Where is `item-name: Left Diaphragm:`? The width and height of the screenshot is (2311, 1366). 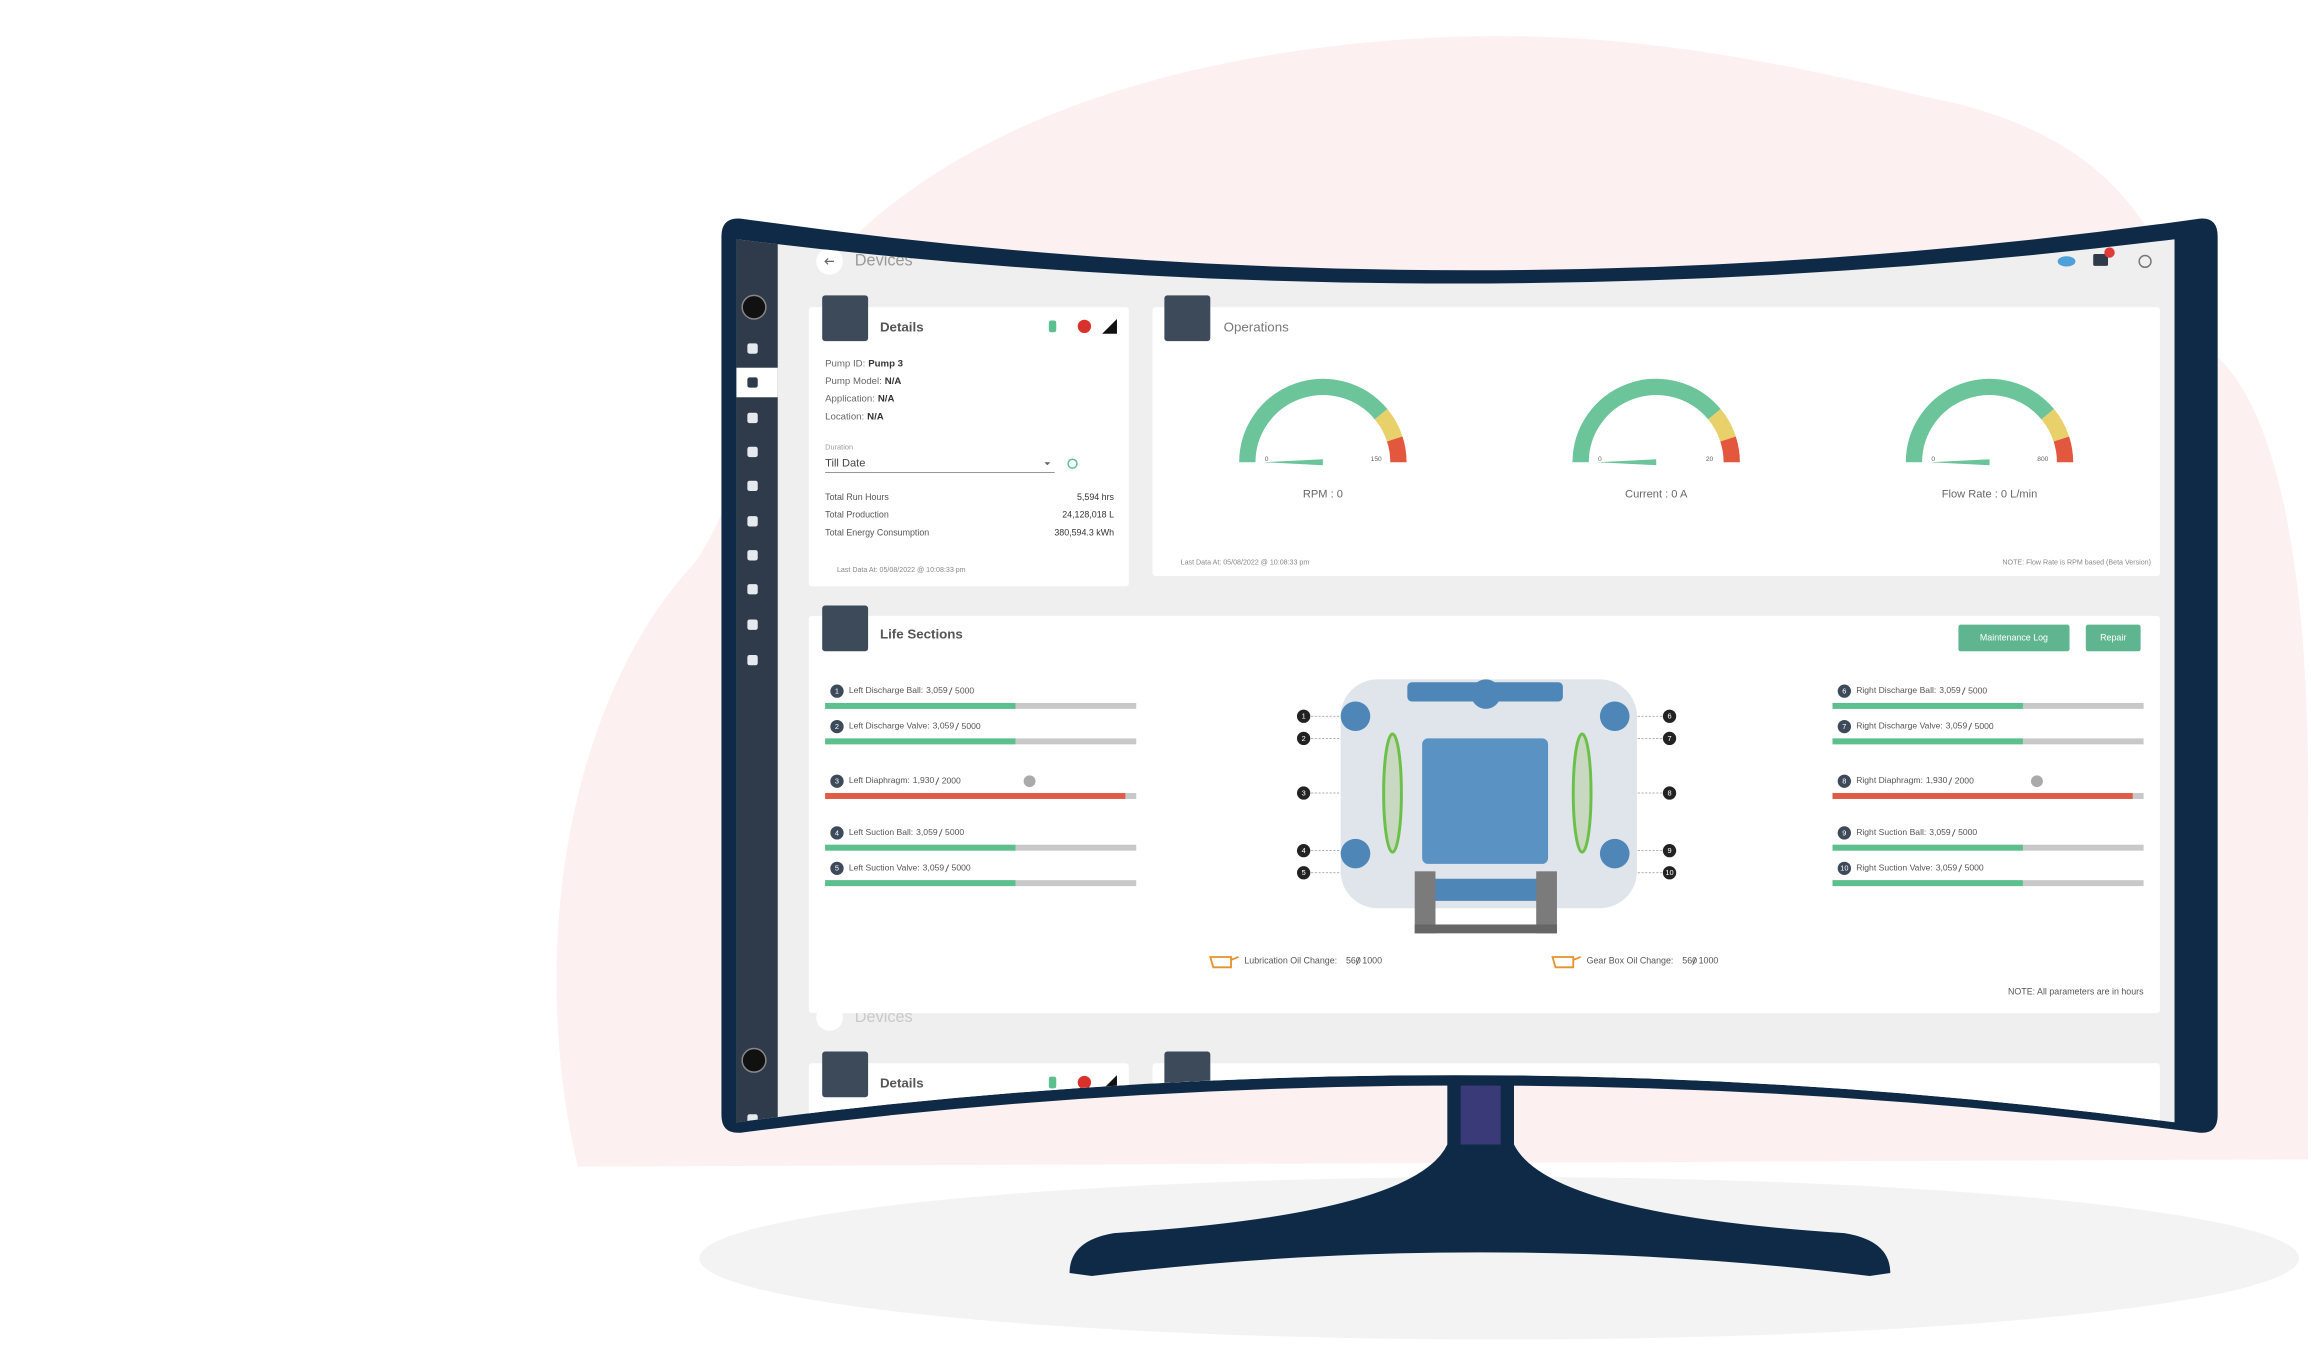 item-name: Left Diaphragm: is located at coordinates (879, 781).